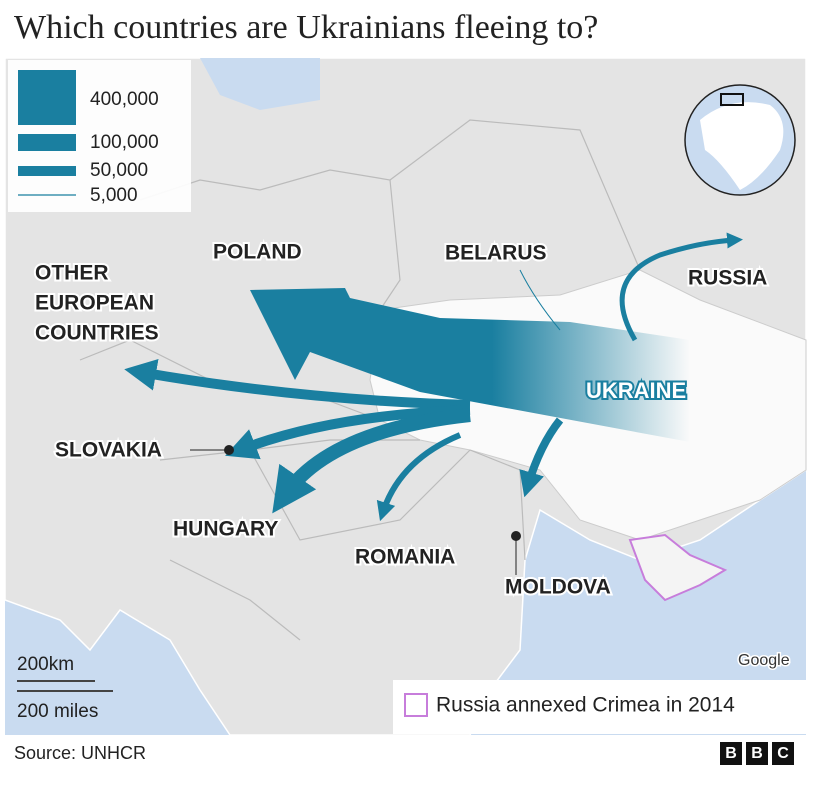 Image resolution: width=816 pixels, height=792 pixels. I want to click on label: POLAND, so click(257, 252).